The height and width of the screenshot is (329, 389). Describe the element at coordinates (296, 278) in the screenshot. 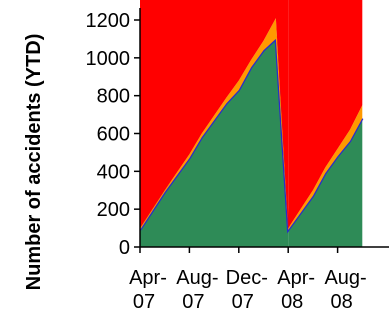

I see `x-tick-label-line1-3: Apr-` at that location.